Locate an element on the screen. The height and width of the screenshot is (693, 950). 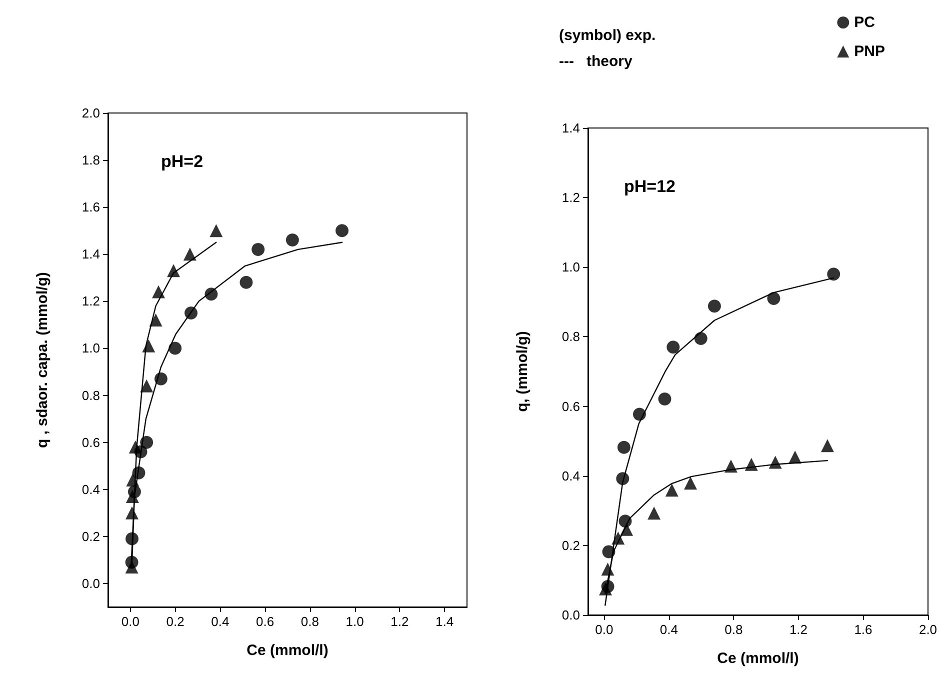
text: (symbol) exp. is located at coordinates (607, 35).